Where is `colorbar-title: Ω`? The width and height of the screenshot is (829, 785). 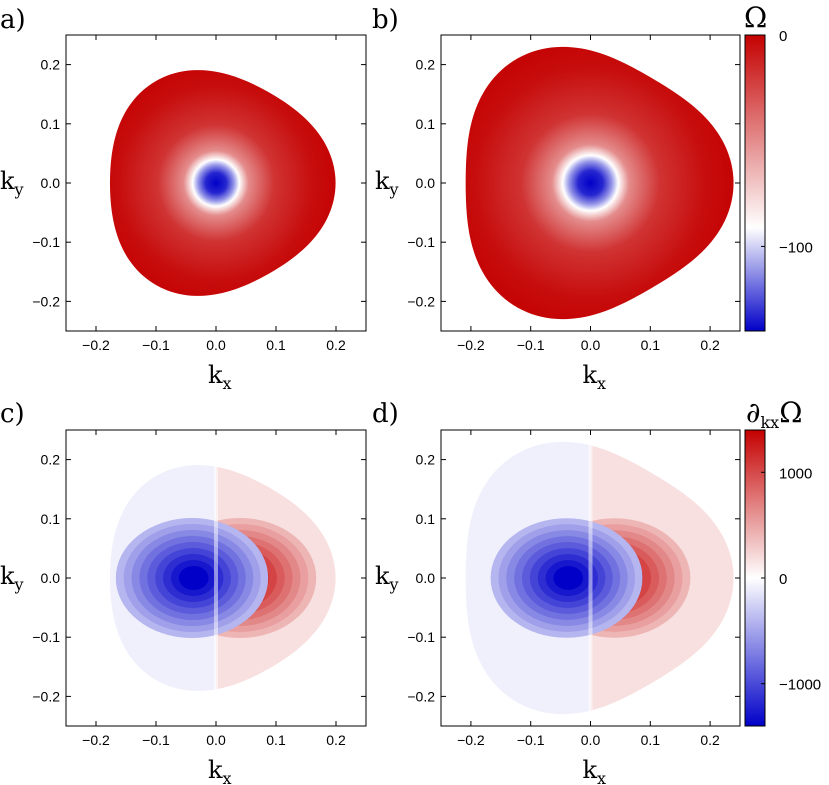
colorbar-title: Ω is located at coordinates (755, 17).